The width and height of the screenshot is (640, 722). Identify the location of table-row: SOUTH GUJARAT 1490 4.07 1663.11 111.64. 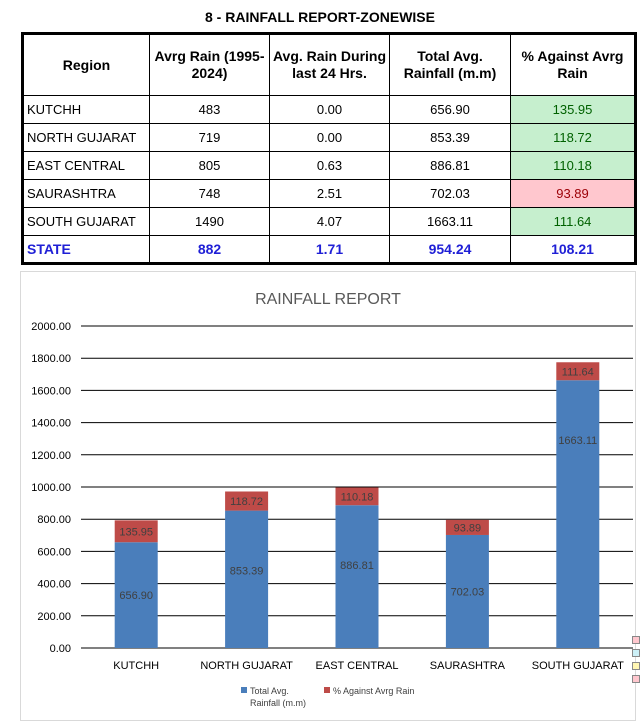
(329, 221).